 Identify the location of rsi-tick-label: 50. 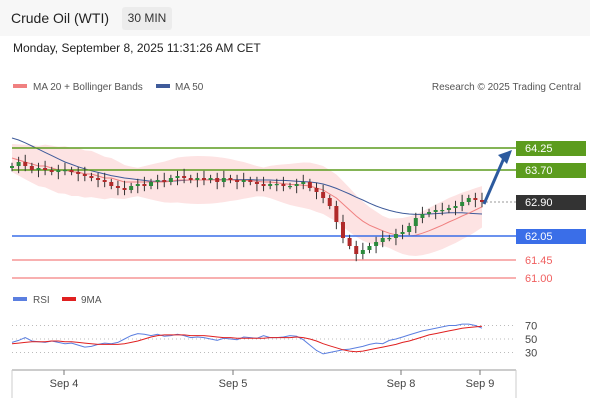
(531, 340).